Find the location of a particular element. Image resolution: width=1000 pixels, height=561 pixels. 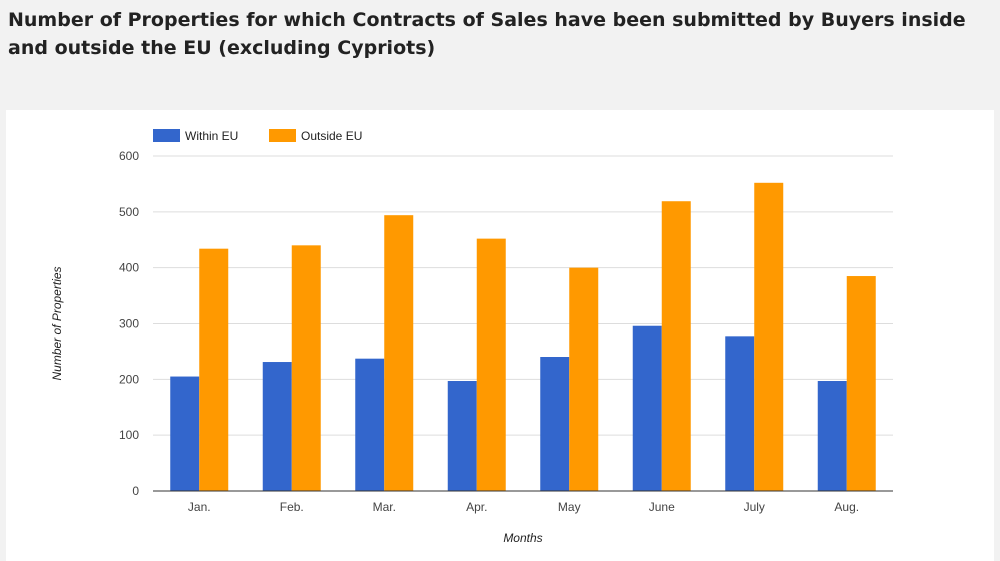

x-tick-label: Mar. is located at coordinates (384, 507).